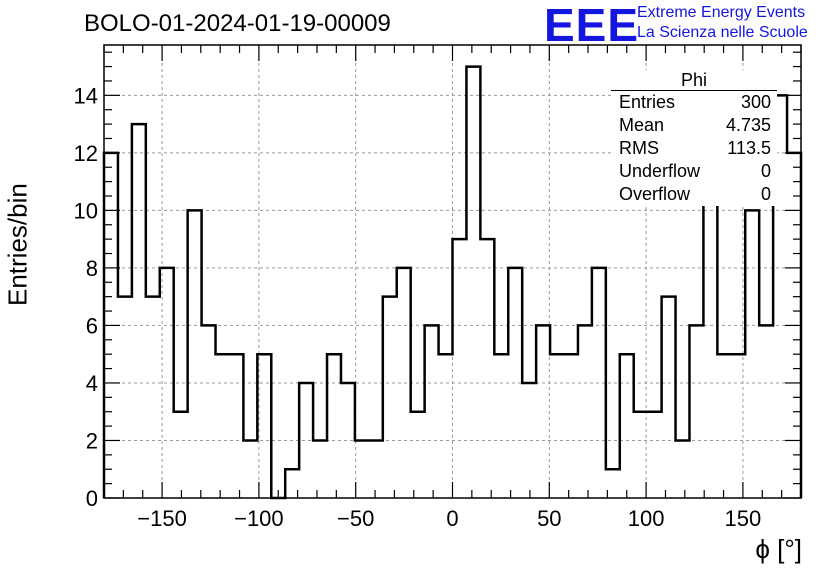 This screenshot has height=572, width=836. I want to click on y-tick-label: 2, so click(92, 440).